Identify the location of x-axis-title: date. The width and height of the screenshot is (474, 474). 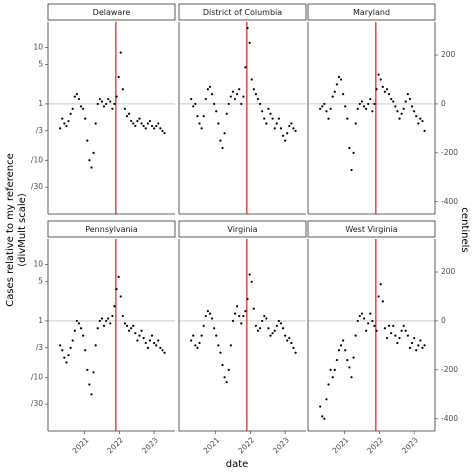
(237, 464).